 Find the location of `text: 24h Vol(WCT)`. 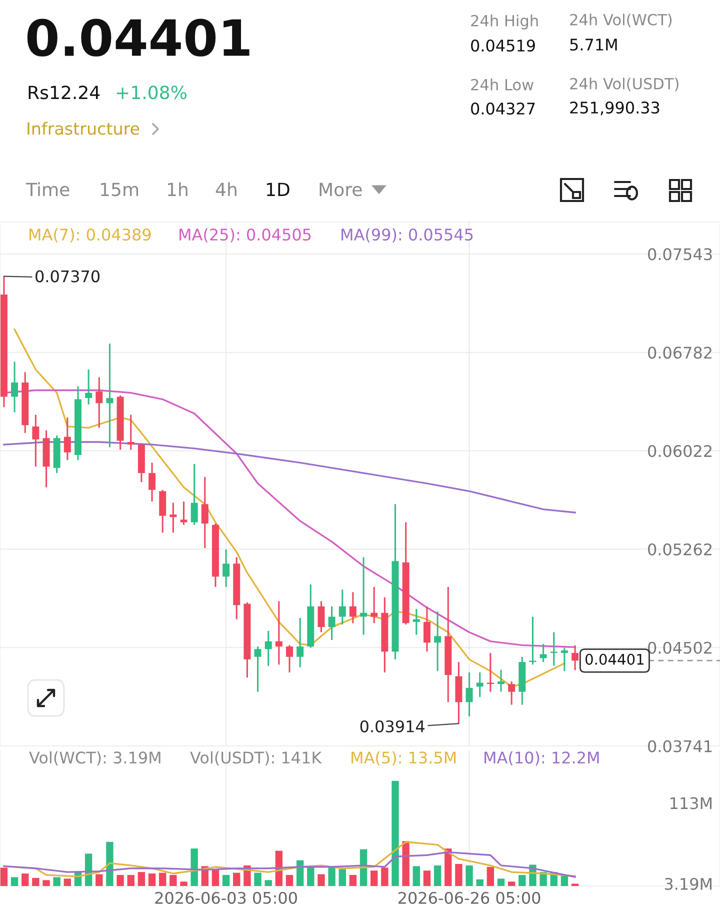

text: 24h Vol(WCT) is located at coordinates (621, 21).